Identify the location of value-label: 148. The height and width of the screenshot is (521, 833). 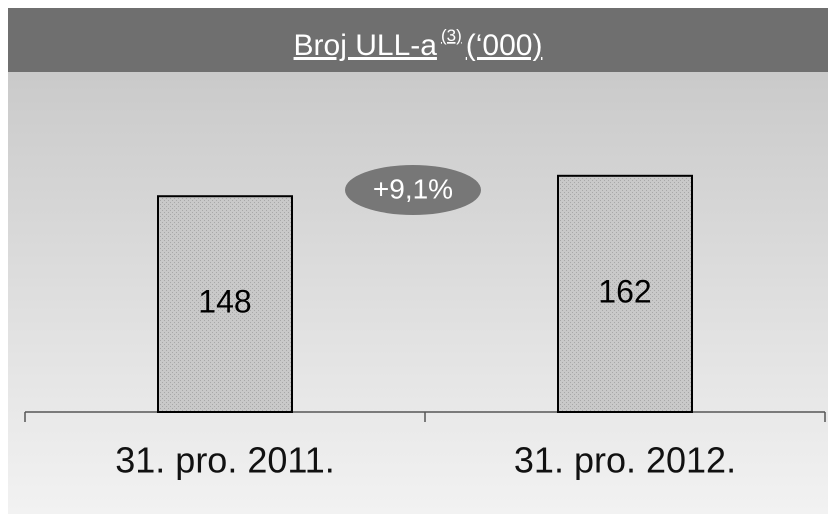
(224, 302).